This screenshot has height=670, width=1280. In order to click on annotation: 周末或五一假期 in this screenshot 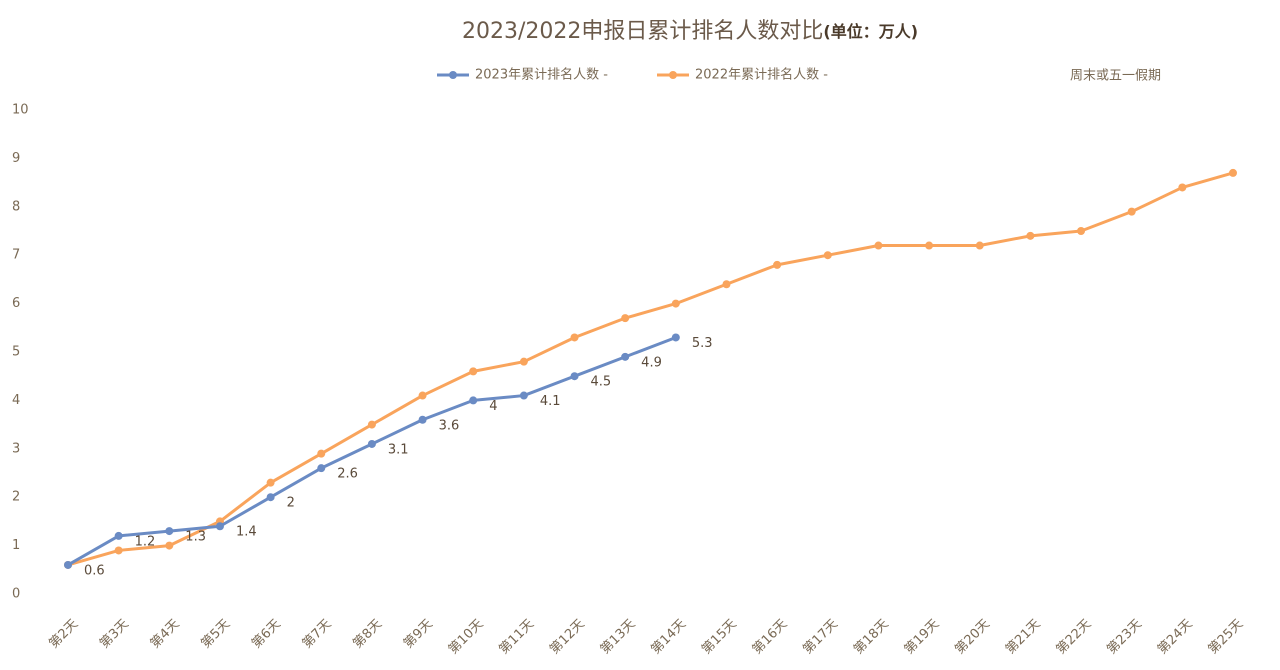, I will do `click(1115, 76)`.